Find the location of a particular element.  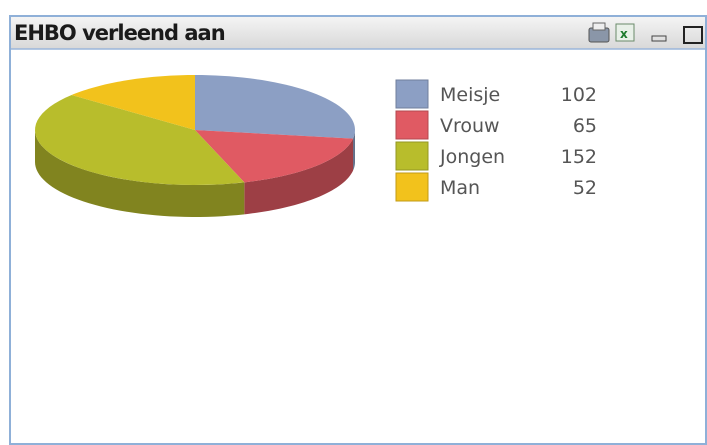

minimize-button is located at coordinates (659, 38).